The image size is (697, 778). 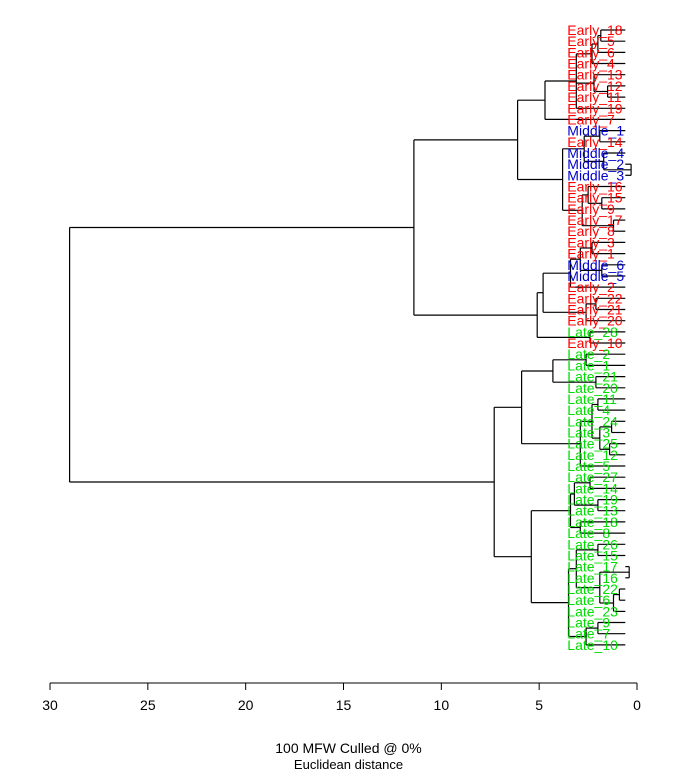 What do you see at coordinates (588, 365) in the screenshot?
I see `leaf-label-late-1: Late_1` at bounding box center [588, 365].